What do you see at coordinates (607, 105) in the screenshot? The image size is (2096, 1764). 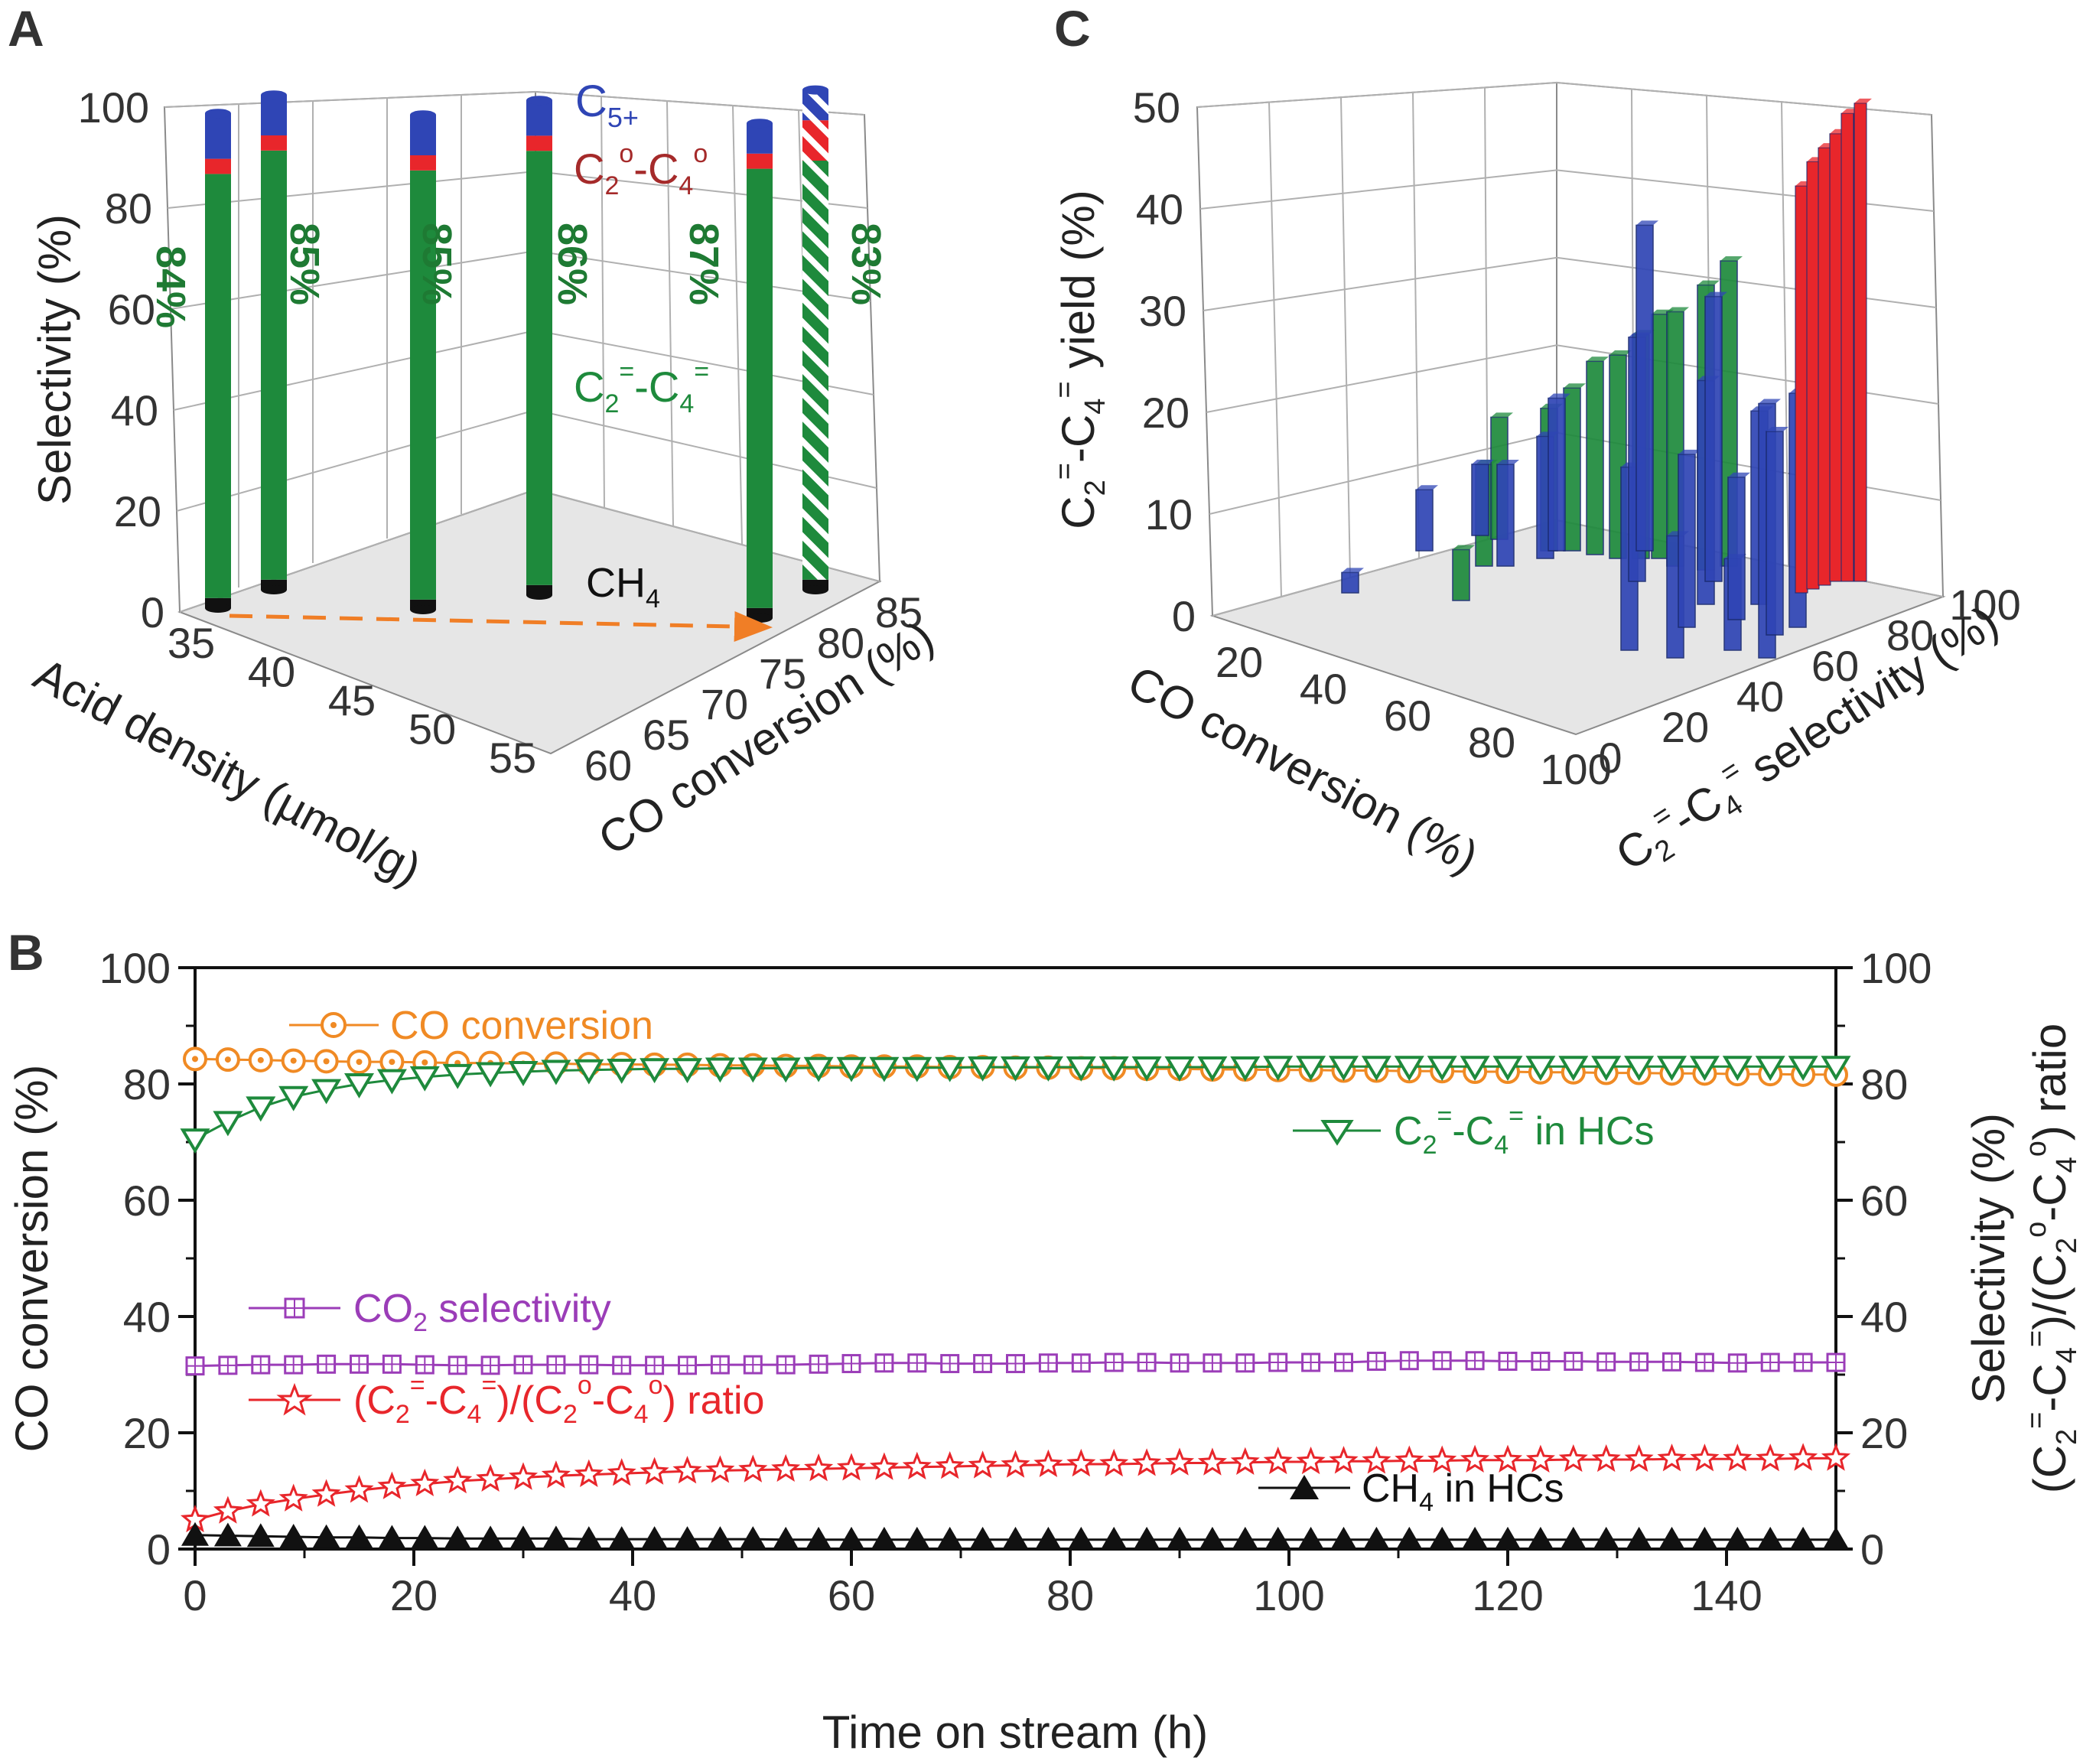 I see `label-c5-plus: C5+` at bounding box center [607, 105].